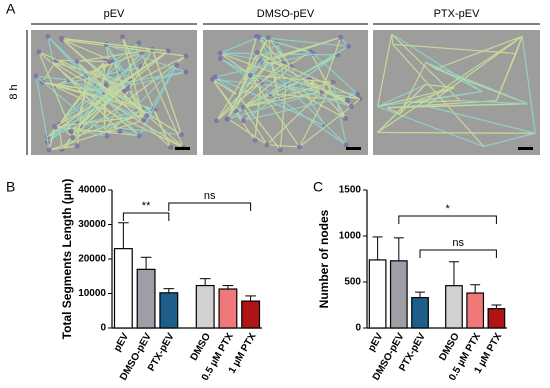 This screenshot has height=388, width=550. I want to click on x-tick-label: pEV, so click(121, 342).